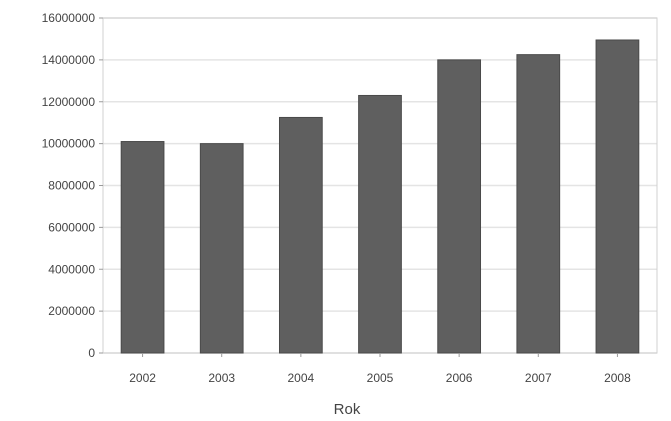 This screenshot has width=671, height=421. Describe the element at coordinates (459, 378) in the screenshot. I see `x-tick-label: 2006` at that location.